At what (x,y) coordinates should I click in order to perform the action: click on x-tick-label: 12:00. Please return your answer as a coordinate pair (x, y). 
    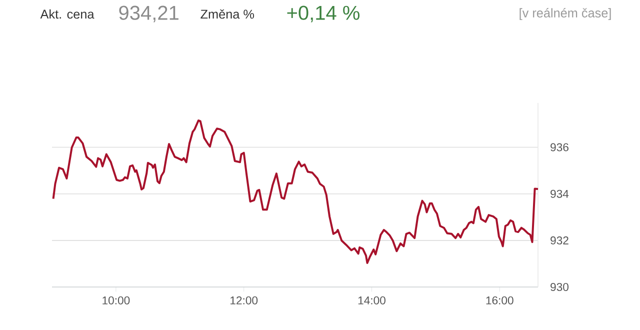
    Looking at the image, I should click on (244, 300).